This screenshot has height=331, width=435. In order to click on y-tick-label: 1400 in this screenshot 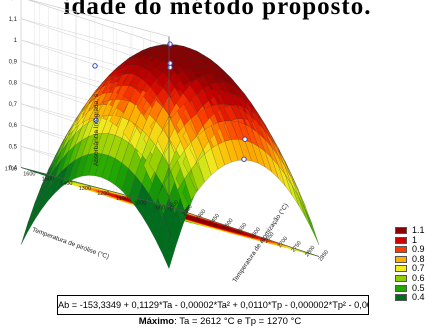, I will do `click(66, 184)`.